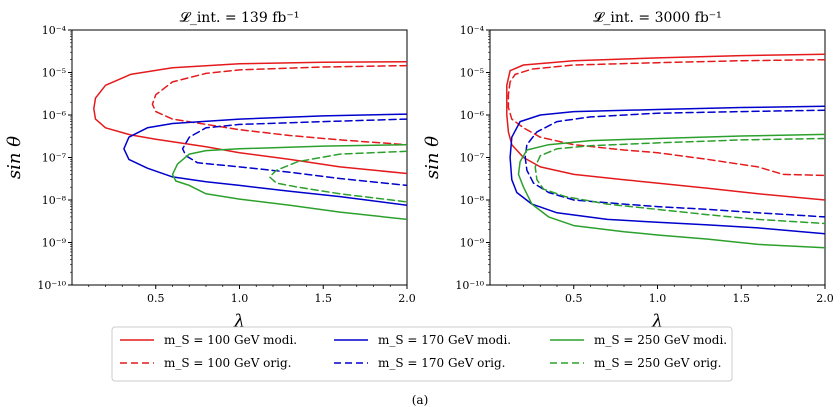 The height and width of the screenshot is (407, 840). Describe the element at coordinates (227, 363) in the screenshot. I see `legend-label: m_S = 100 GeV orig.` at that location.